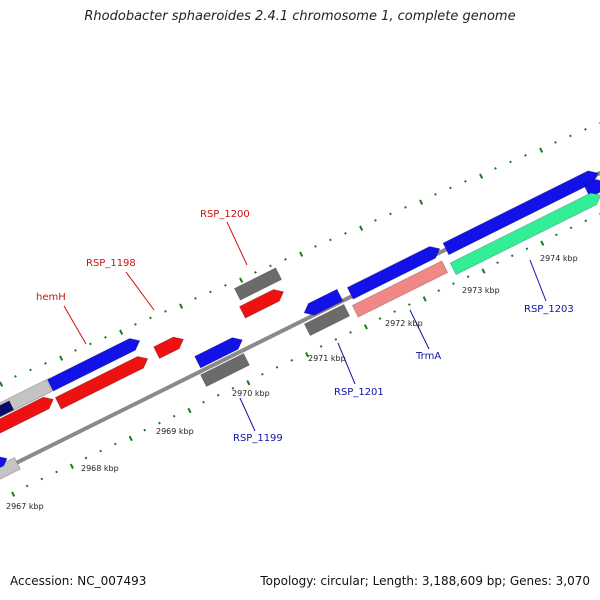 The width and height of the screenshot is (600, 600). I want to click on gene-label: TrmA, so click(428, 356).